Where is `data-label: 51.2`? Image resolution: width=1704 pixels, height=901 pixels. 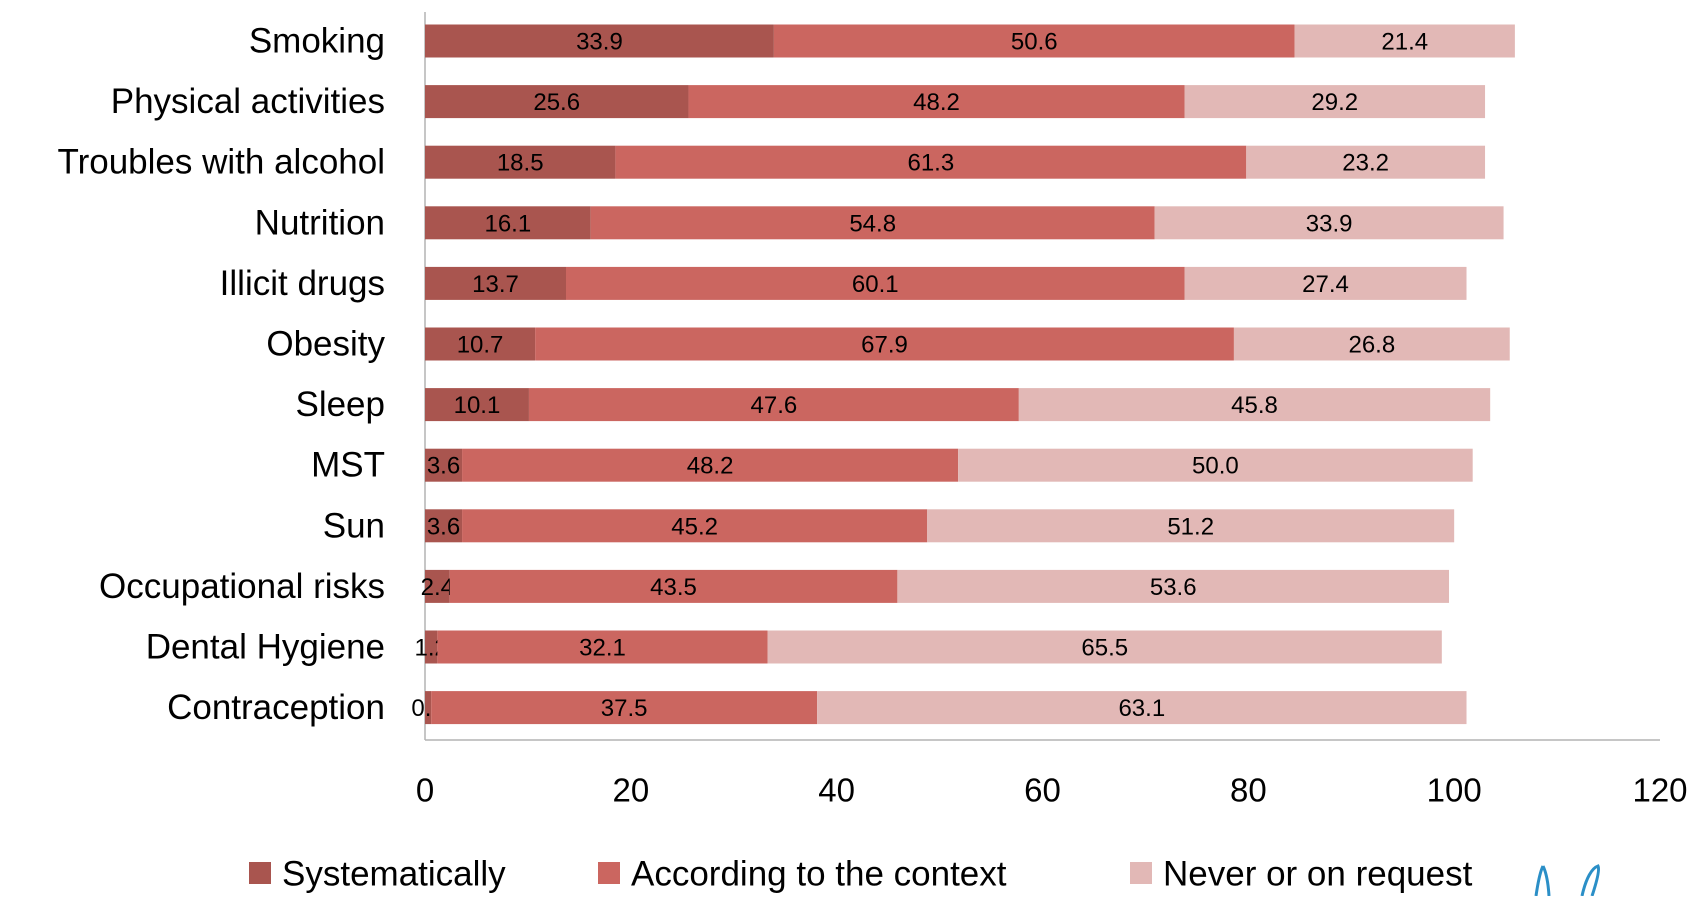 data-label: 51.2 is located at coordinates (1190, 526).